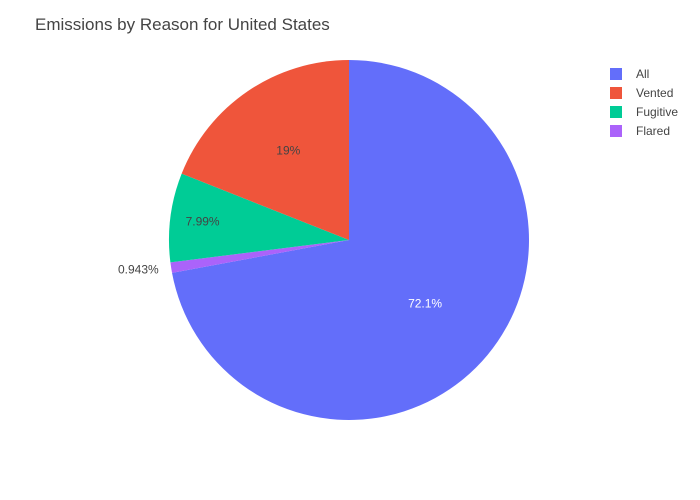 Image resolution: width=700 pixels, height=500 pixels. I want to click on pie-slice-vented, so click(265, 150).